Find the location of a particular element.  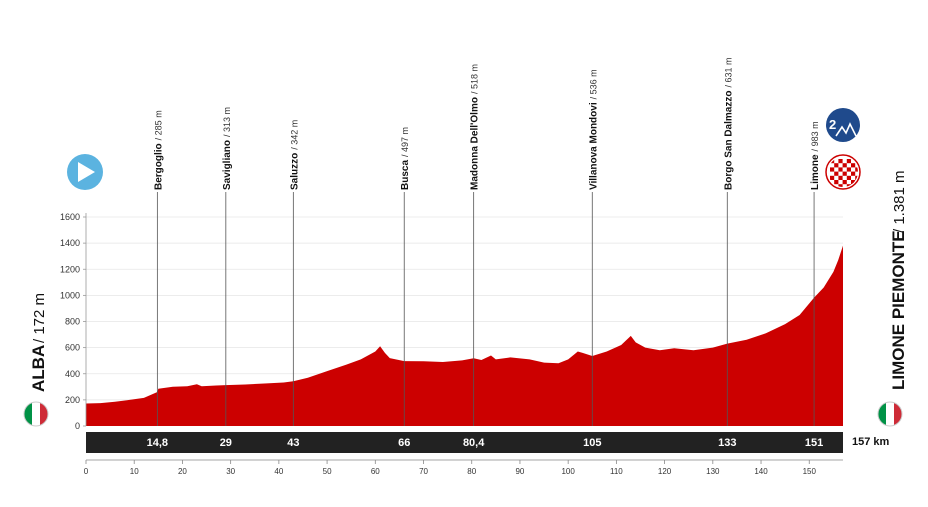

distance-bar is located at coordinates (464, 442).